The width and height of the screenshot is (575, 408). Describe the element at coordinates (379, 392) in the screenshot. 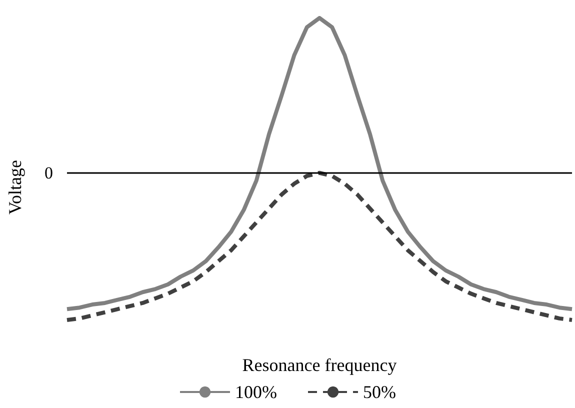

I see `legend-label: 50%` at that location.